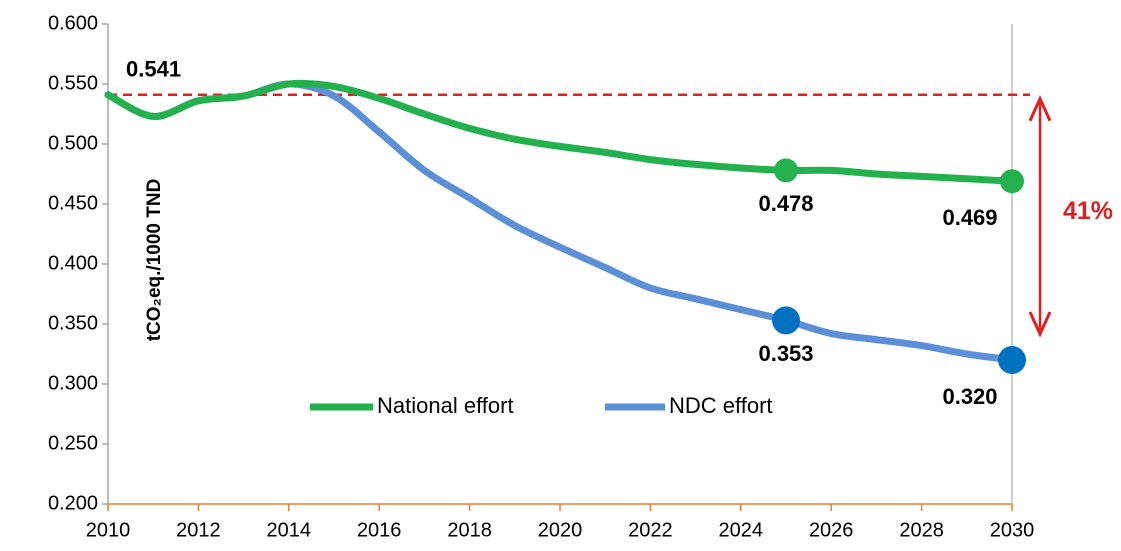  I want to click on x-tick-label: 2010, so click(108, 530).